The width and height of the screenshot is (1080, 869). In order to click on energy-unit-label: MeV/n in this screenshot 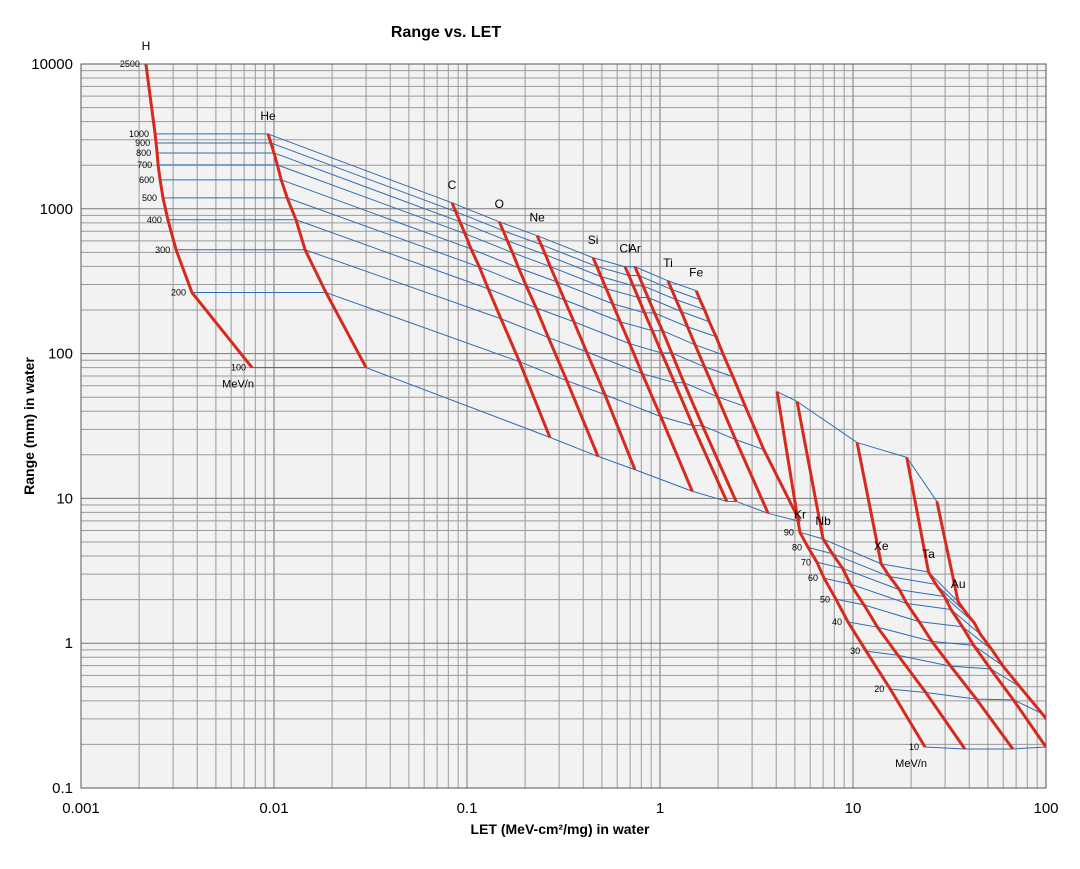, I will do `click(238, 385)`.